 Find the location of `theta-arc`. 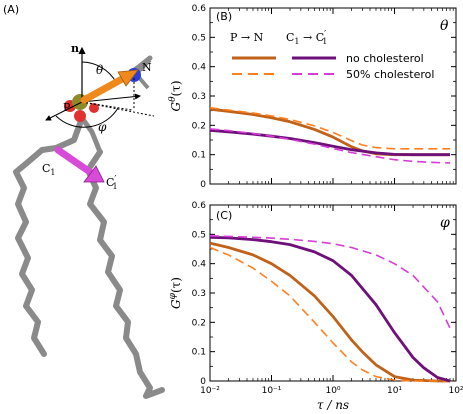

theta-arc is located at coordinates (99, 72).